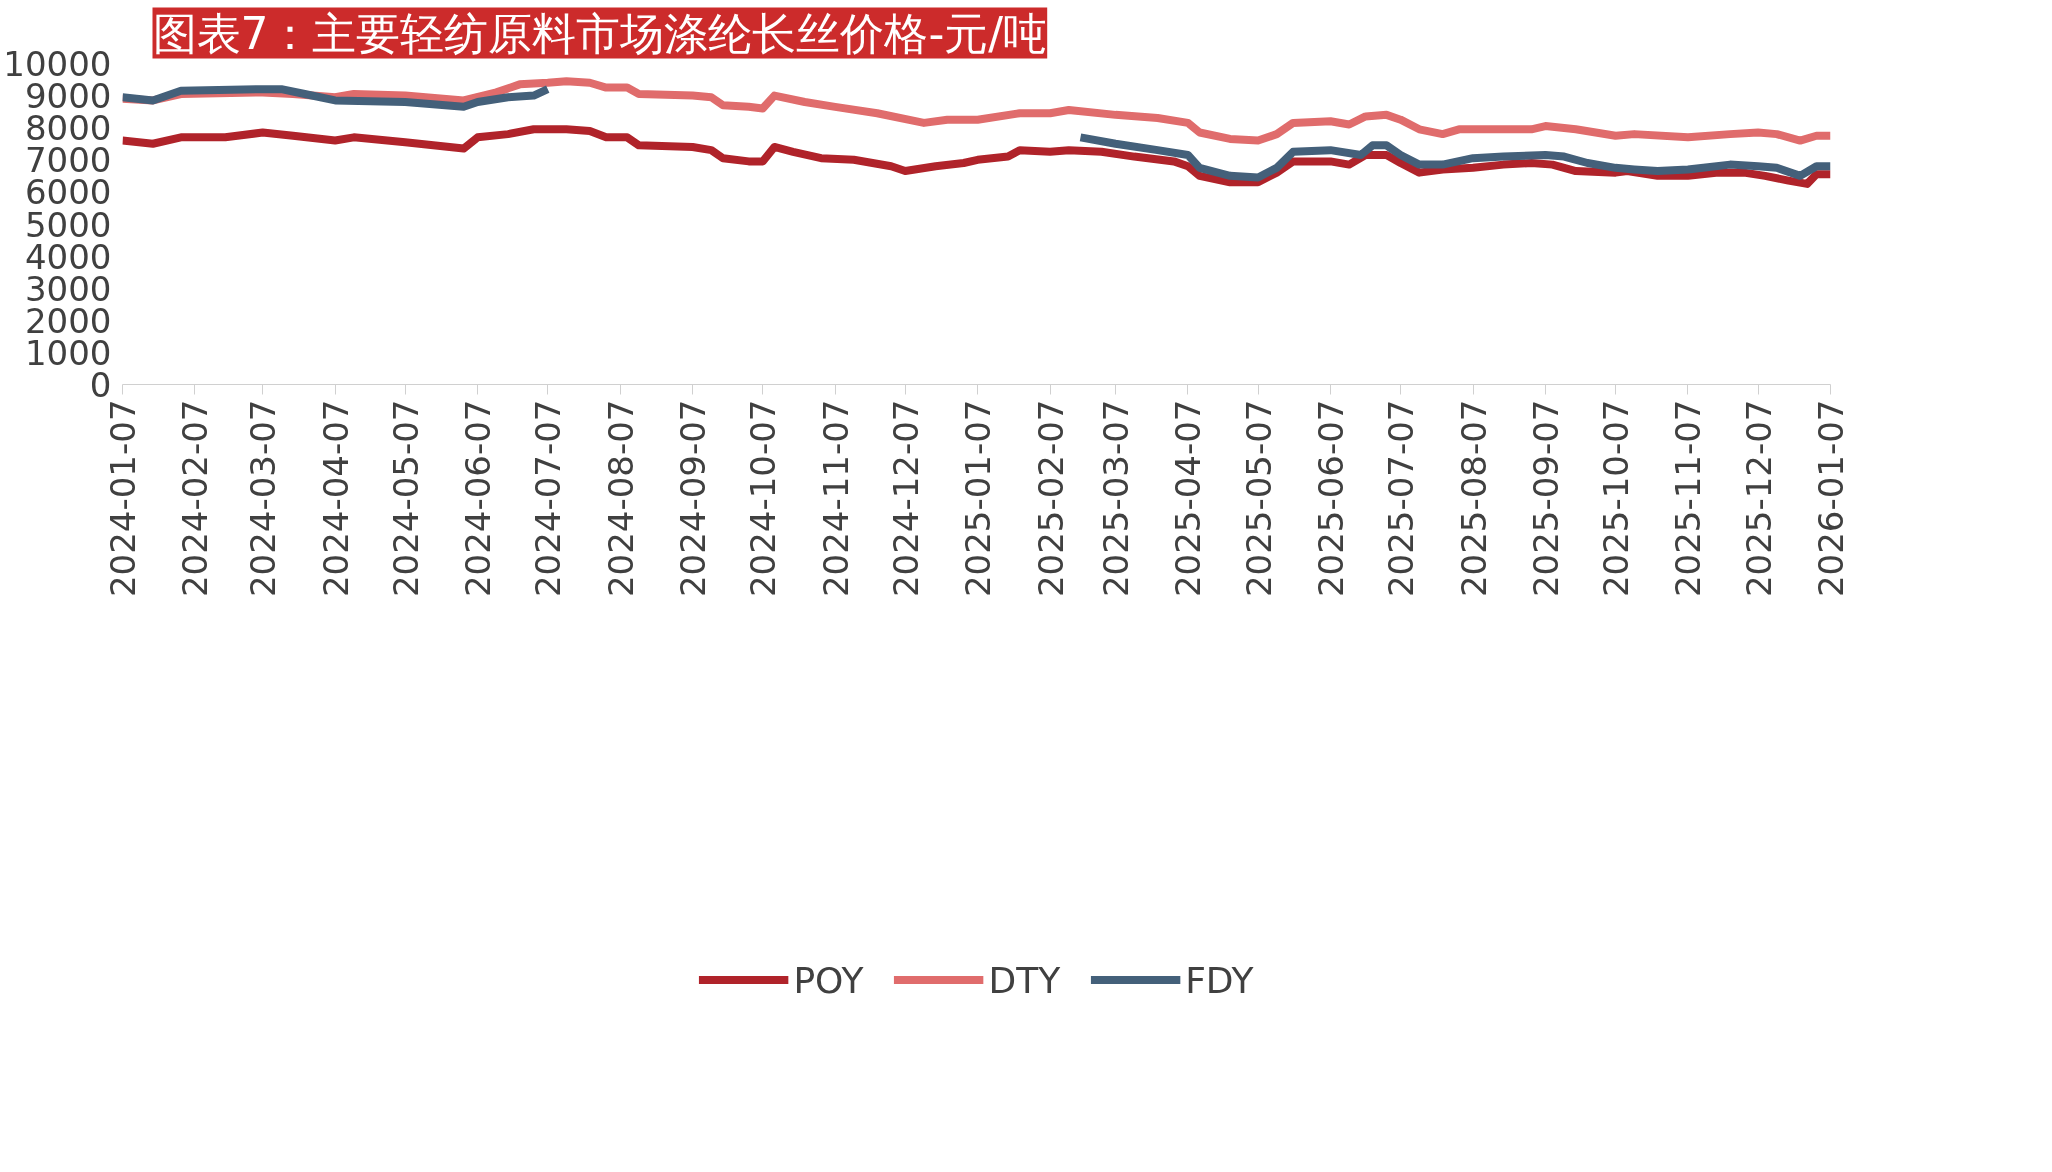 The width and height of the screenshot is (2052, 1172). What do you see at coordinates (405, 498) in the screenshot?
I see `x-tick-label: 2024-05-07` at bounding box center [405, 498].